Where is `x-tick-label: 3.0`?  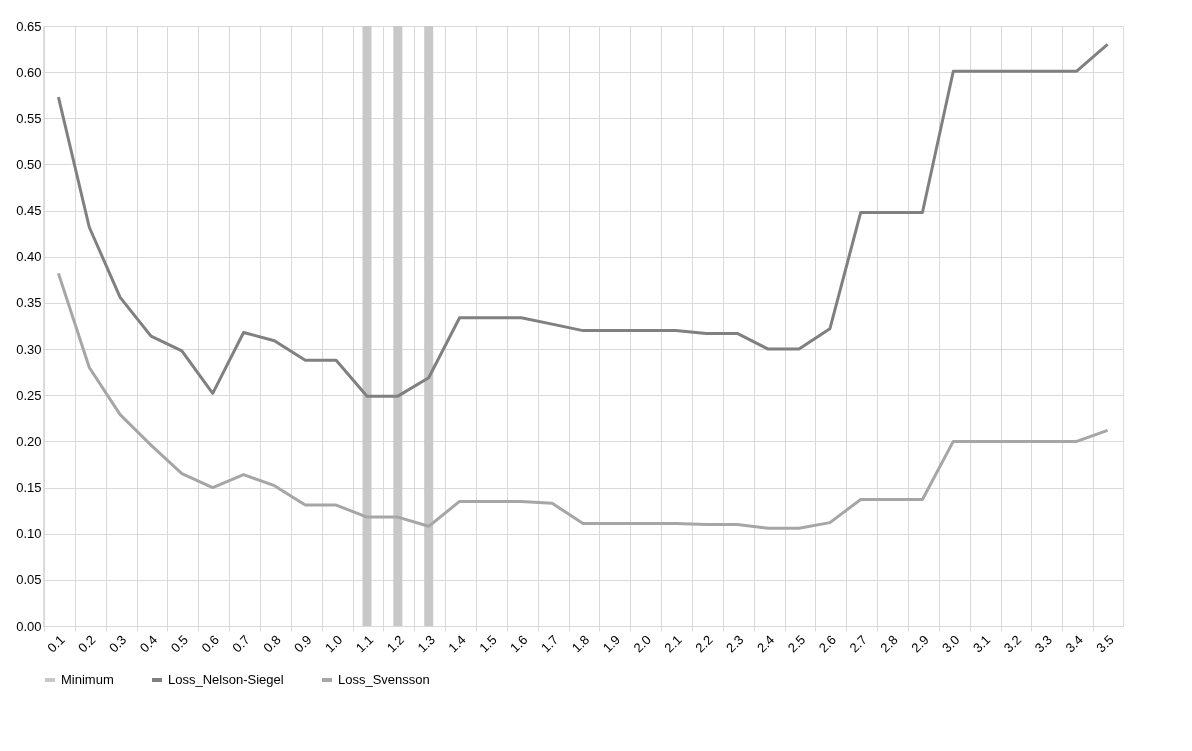 x-tick-label: 3.0 is located at coordinates (951, 644).